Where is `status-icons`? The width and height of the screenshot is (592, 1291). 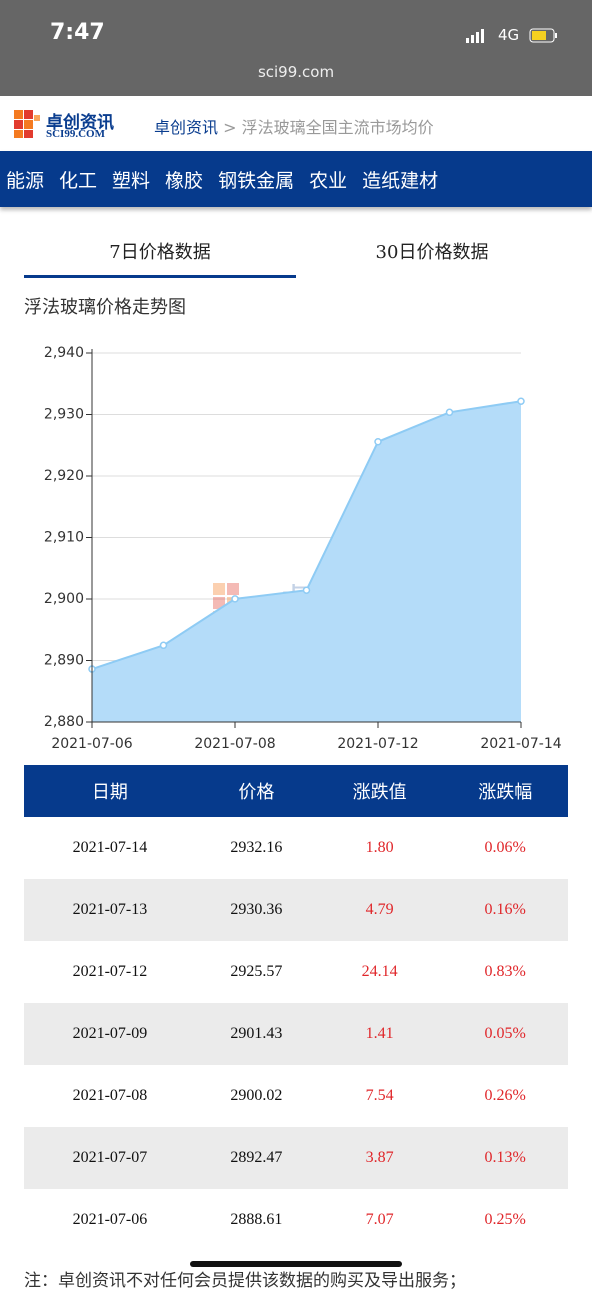
status-icons is located at coordinates (511, 35).